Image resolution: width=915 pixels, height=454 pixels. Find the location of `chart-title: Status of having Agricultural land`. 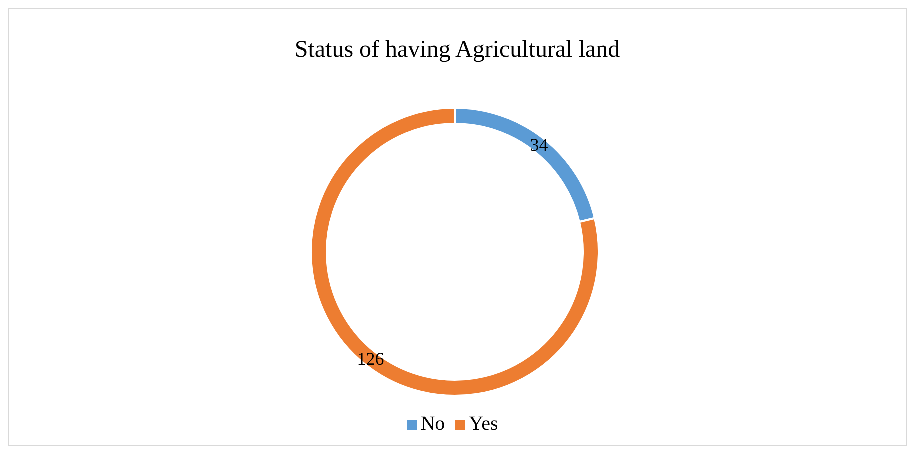

chart-title: Status of having Agricultural land is located at coordinates (458, 50).